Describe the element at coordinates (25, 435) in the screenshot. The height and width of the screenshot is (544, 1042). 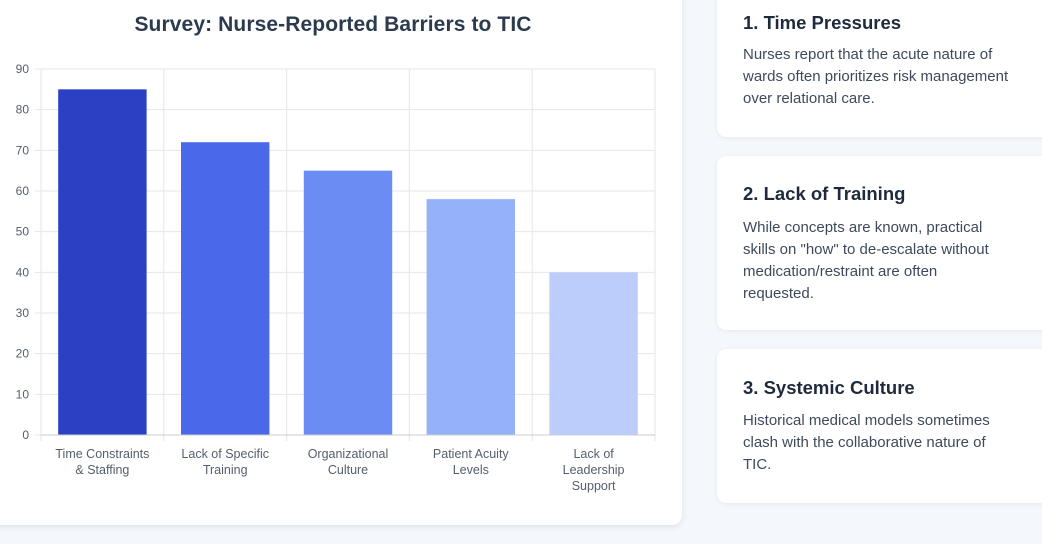
I see `y-tick-label: 0` at that location.